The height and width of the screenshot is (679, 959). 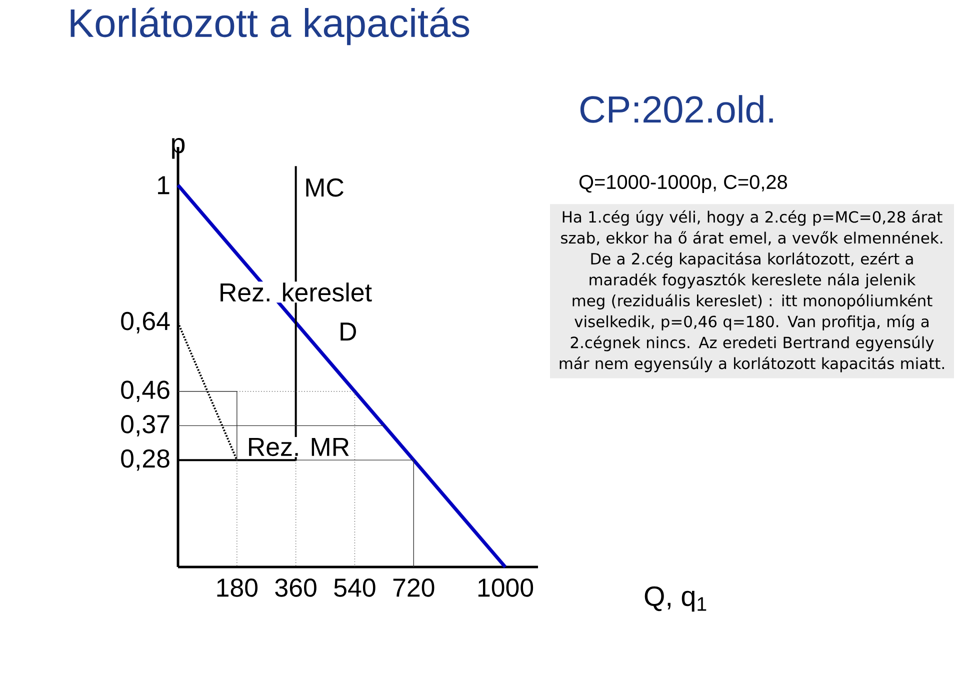 What do you see at coordinates (145, 391) in the screenshot?
I see `y-tick-label: 0,46` at bounding box center [145, 391].